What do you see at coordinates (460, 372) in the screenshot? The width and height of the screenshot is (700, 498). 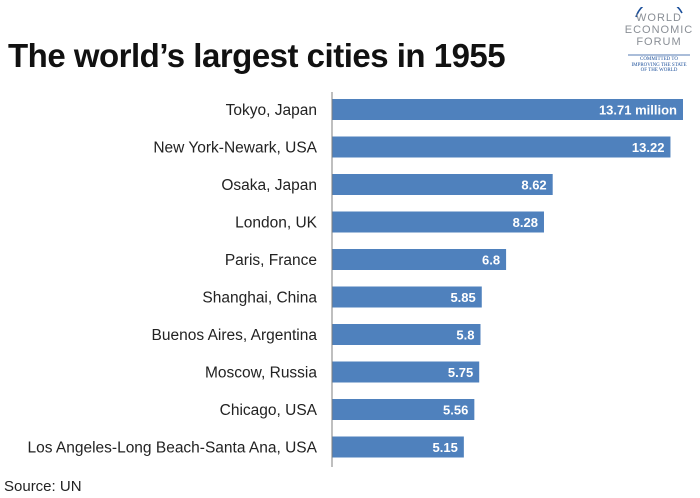 I see `bar-value-label-7: 5.75` at bounding box center [460, 372].